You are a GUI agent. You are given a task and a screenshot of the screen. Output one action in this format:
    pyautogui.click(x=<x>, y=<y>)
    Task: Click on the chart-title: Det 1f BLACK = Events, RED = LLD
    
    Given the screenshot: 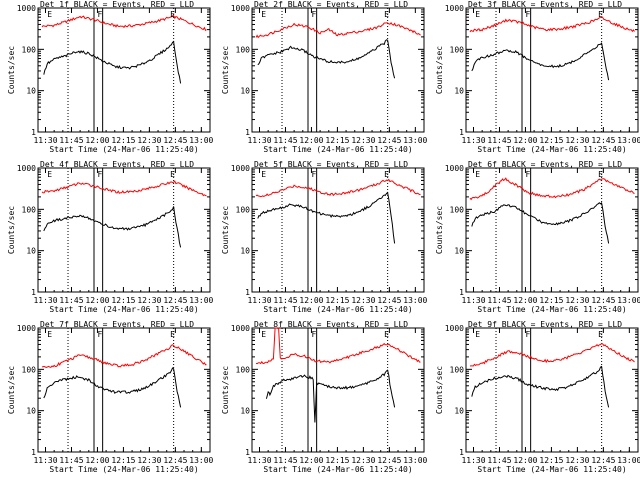 What is the action you would take?
    pyautogui.click(x=117, y=4)
    